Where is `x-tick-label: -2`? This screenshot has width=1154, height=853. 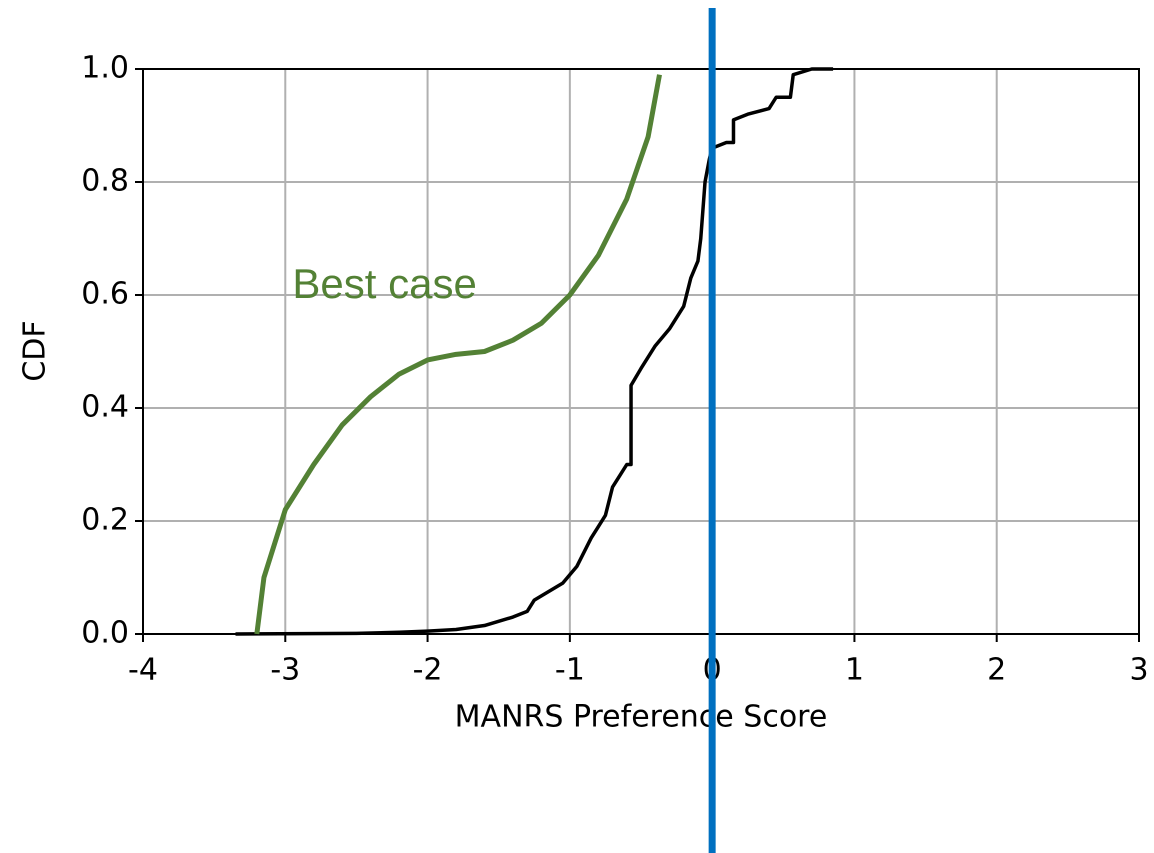
x-tick-label: -2 is located at coordinates (428, 670).